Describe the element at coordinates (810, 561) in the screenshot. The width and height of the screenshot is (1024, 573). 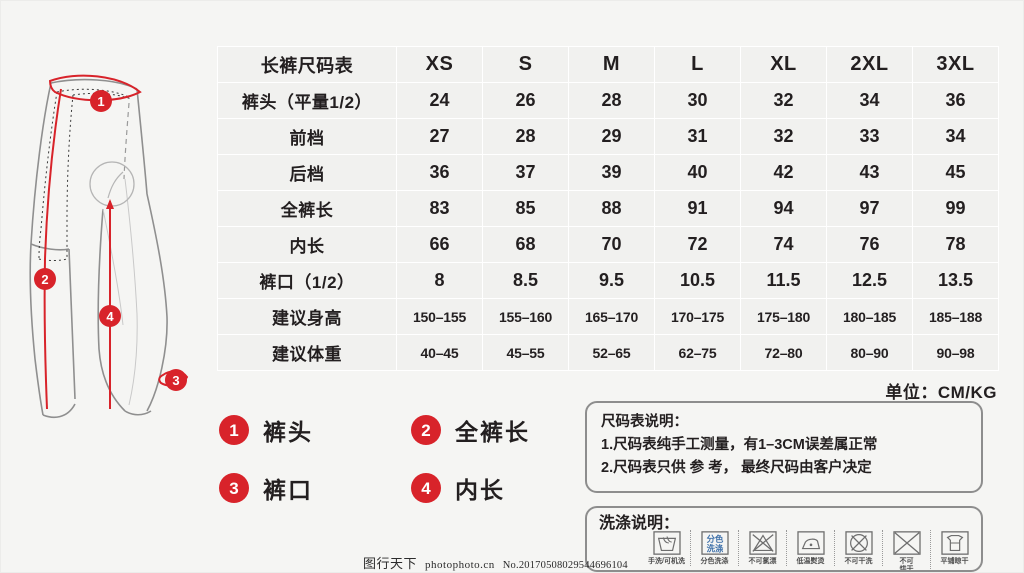
I see `wash-care-caption: 低温熨烫` at that location.